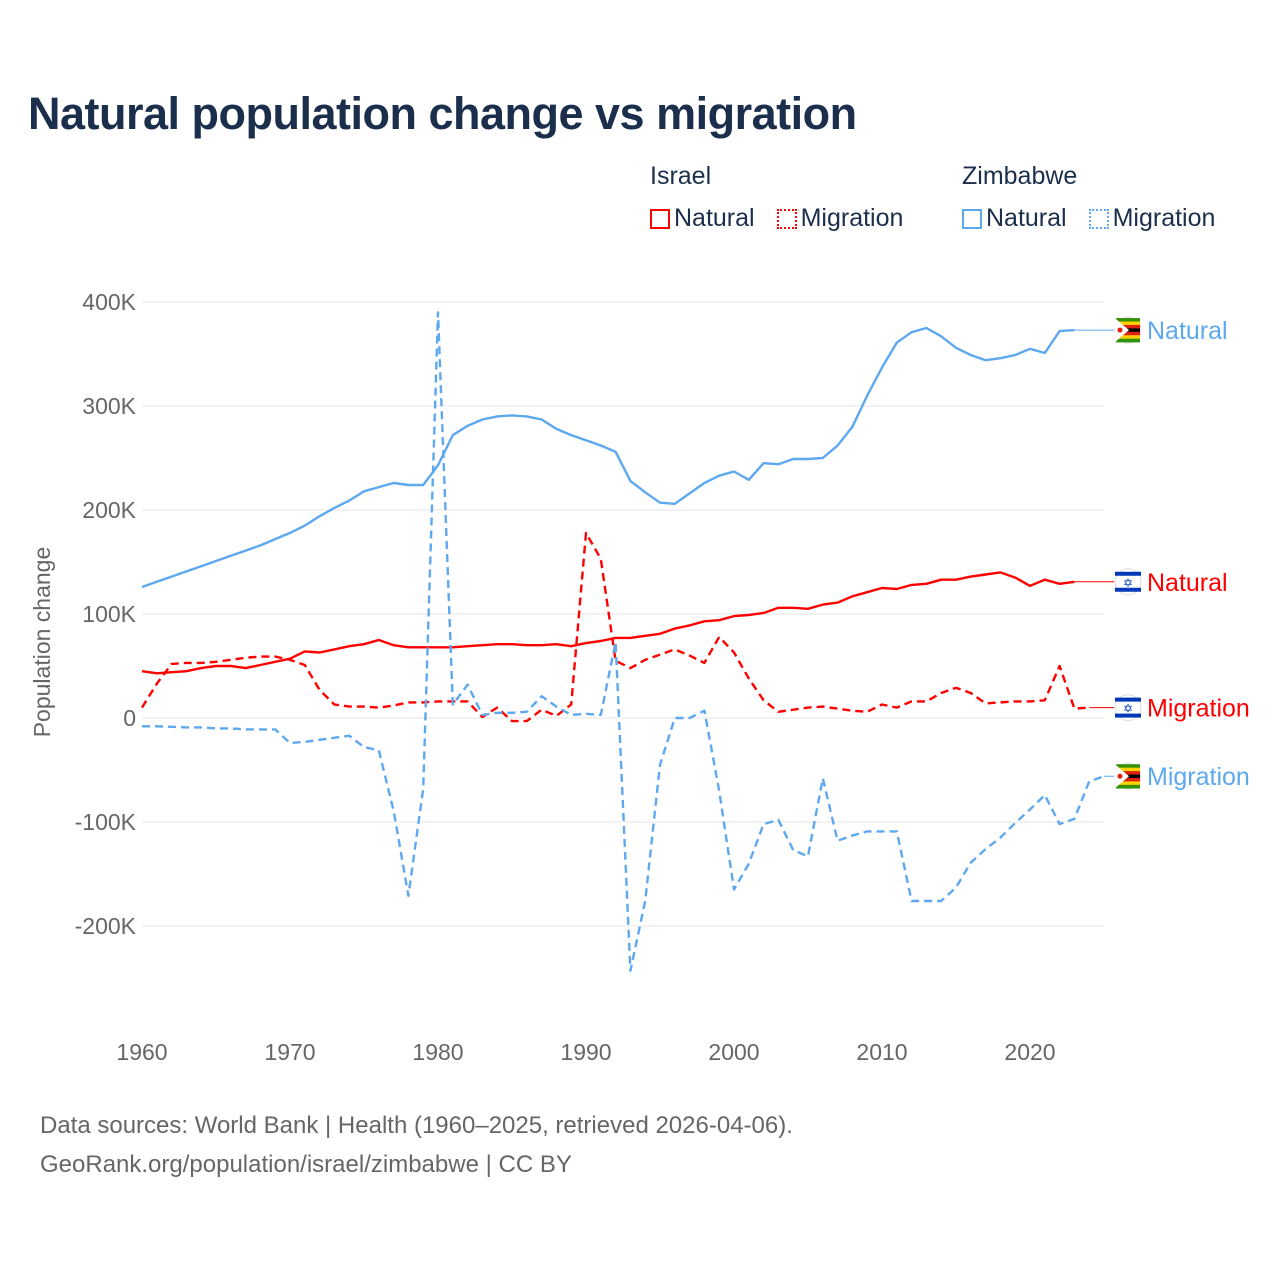  What do you see at coordinates (585, 1052) in the screenshot?
I see `x-tick-label: 1990` at bounding box center [585, 1052].